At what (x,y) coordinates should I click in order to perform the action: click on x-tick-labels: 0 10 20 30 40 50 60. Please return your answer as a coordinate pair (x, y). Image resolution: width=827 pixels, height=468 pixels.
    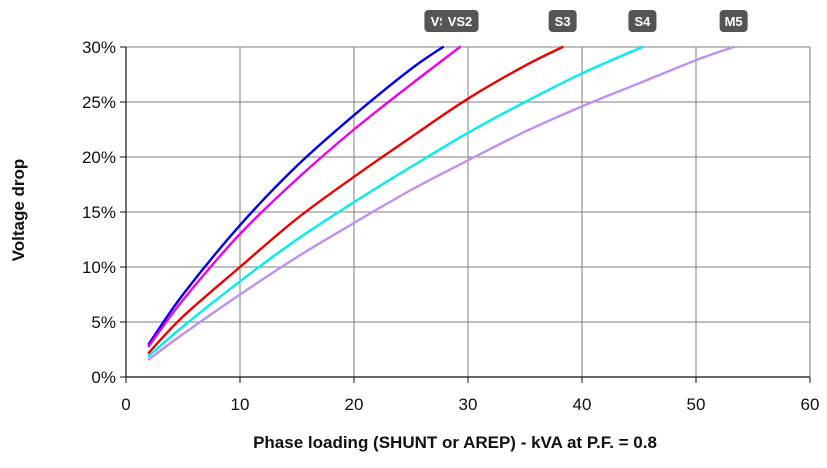
    Looking at the image, I should click on (470, 395).